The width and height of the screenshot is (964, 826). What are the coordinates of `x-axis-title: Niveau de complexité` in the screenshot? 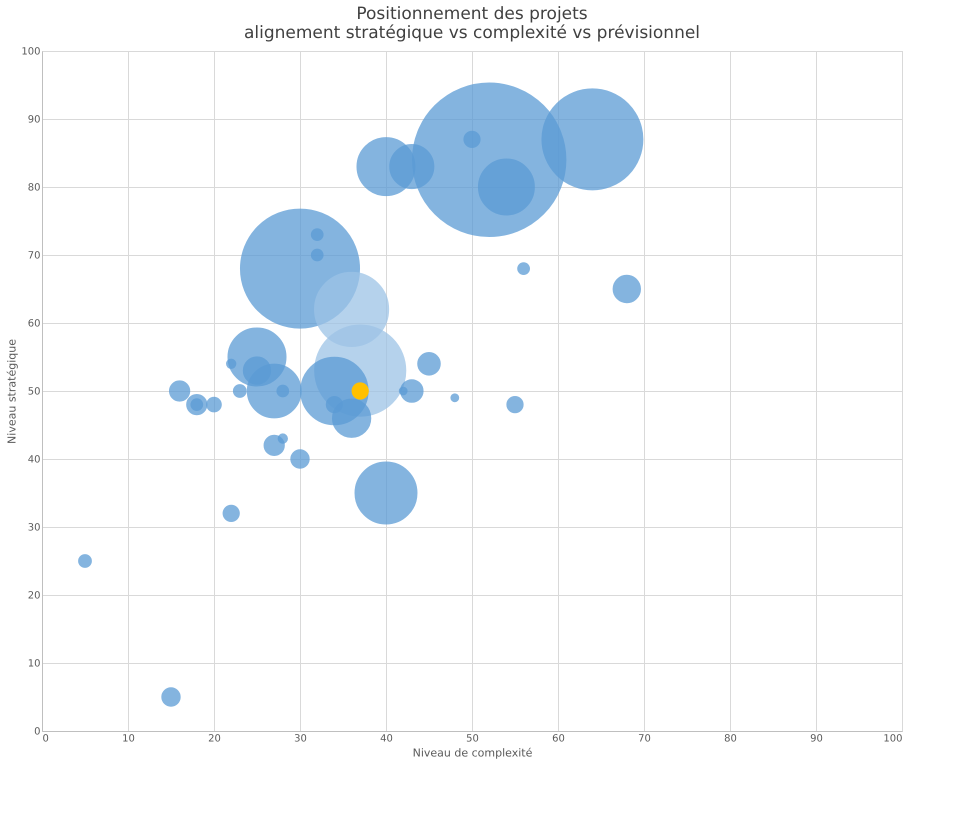 It's located at (472, 753).